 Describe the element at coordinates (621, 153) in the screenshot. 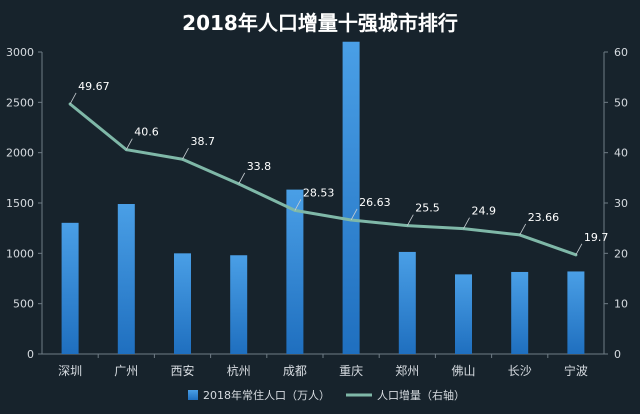

I see `y-right-tick-label: 40` at that location.